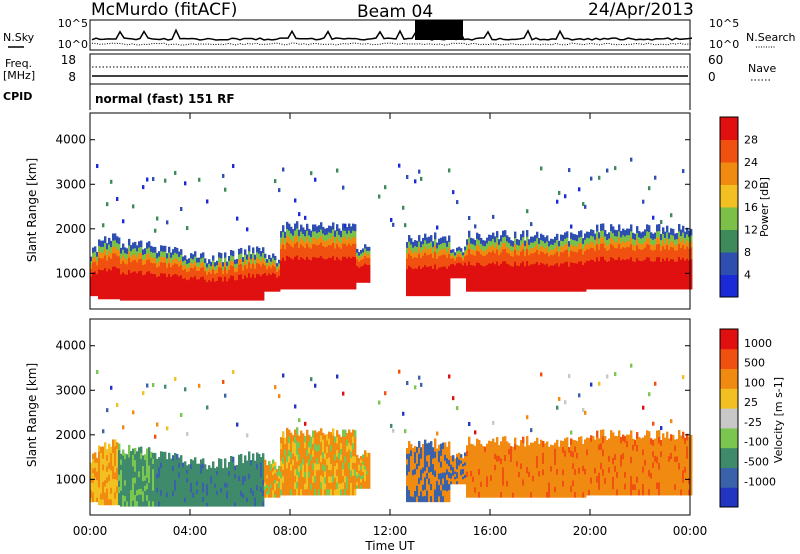 The width and height of the screenshot is (800, 554). What do you see at coordinates (164, 10) in the screenshot?
I see `chart-title: McMurdo (fitACF)` at bounding box center [164, 10].